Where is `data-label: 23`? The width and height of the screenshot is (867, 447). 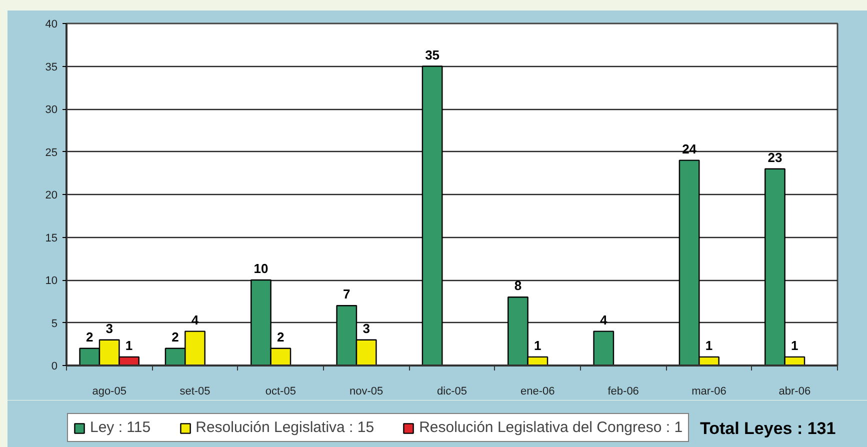 data-label: 23 is located at coordinates (775, 157).